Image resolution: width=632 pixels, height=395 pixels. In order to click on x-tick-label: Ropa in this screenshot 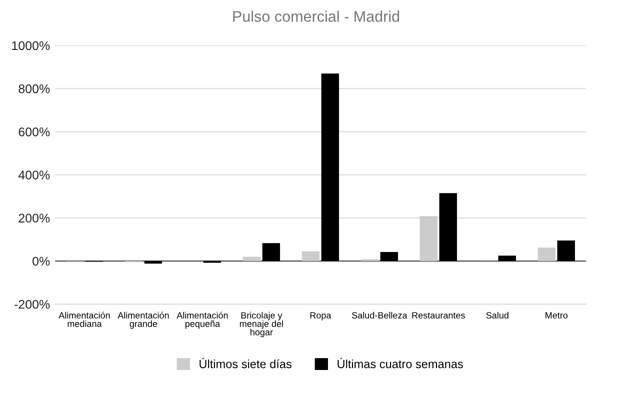, I will do `click(321, 316)`.